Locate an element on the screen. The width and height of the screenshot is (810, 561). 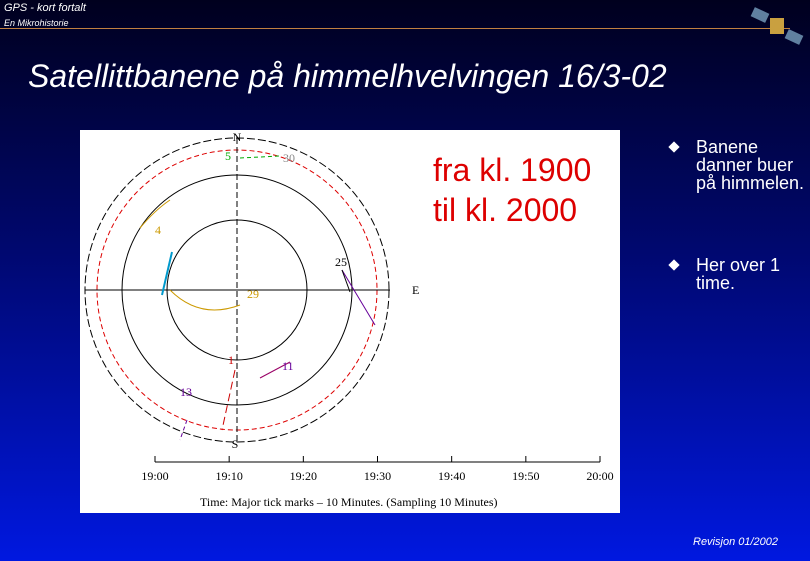
north-label: N is located at coordinates (237, 137).